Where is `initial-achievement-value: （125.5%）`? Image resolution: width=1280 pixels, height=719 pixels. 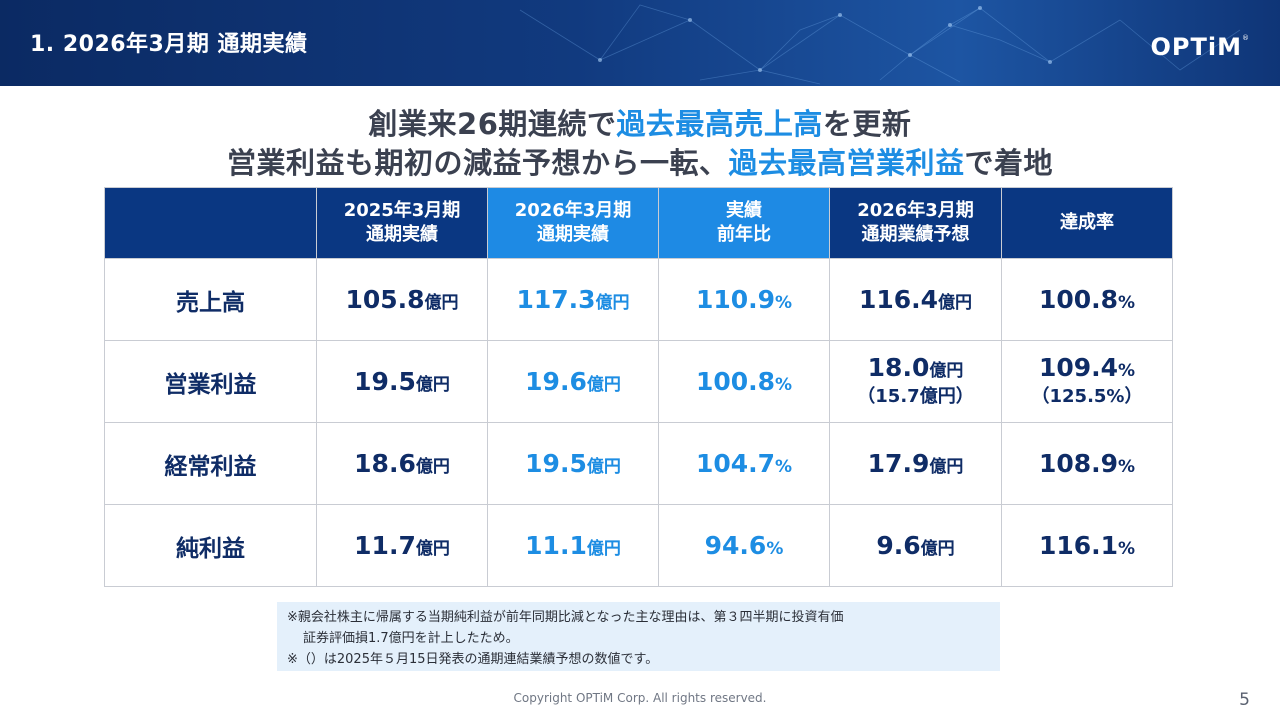
initial-achievement-value: （125.5%） is located at coordinates (1087, 396).